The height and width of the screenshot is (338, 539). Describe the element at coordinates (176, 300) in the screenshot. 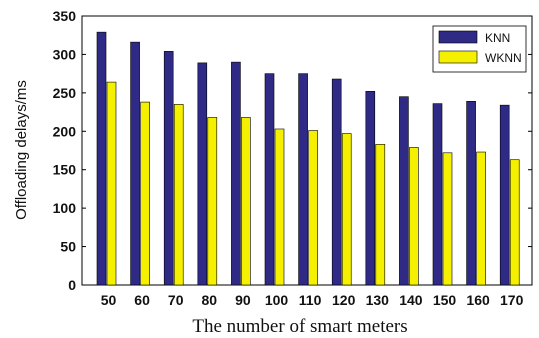

I see `x-tick-label: 70` at that location.